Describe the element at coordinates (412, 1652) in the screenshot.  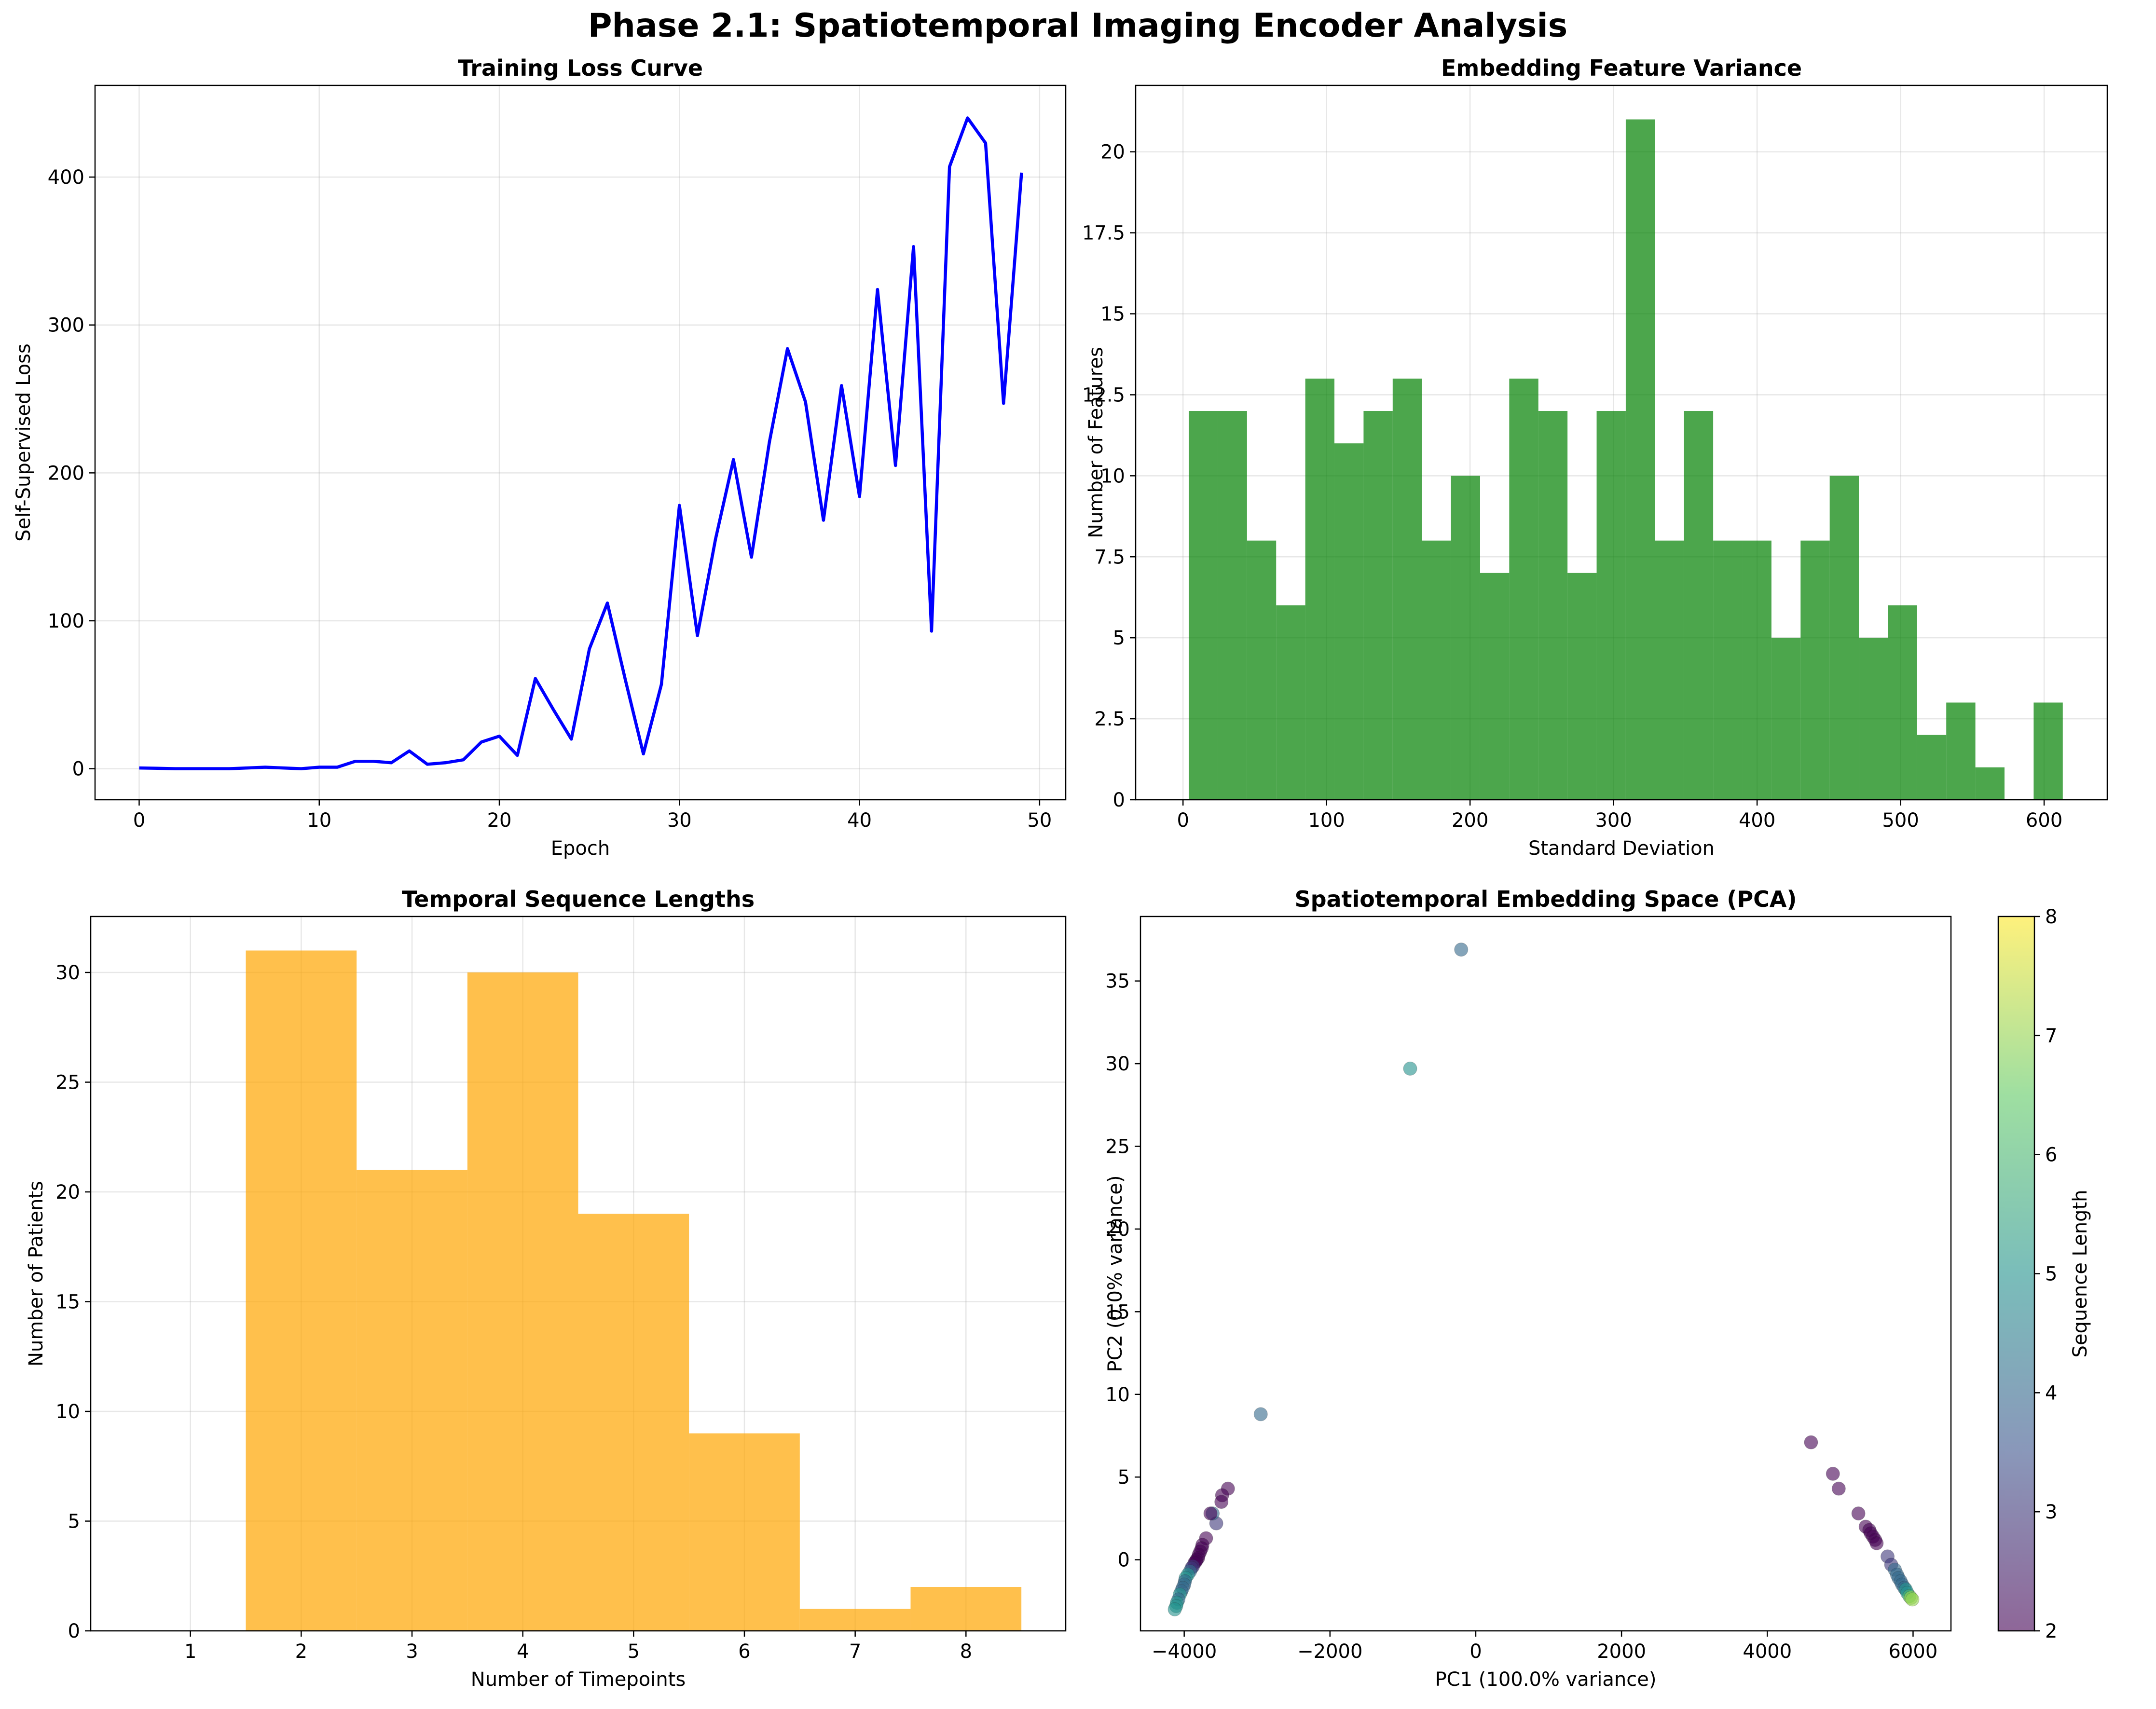
I see `x-tick-label: 3` at that location.